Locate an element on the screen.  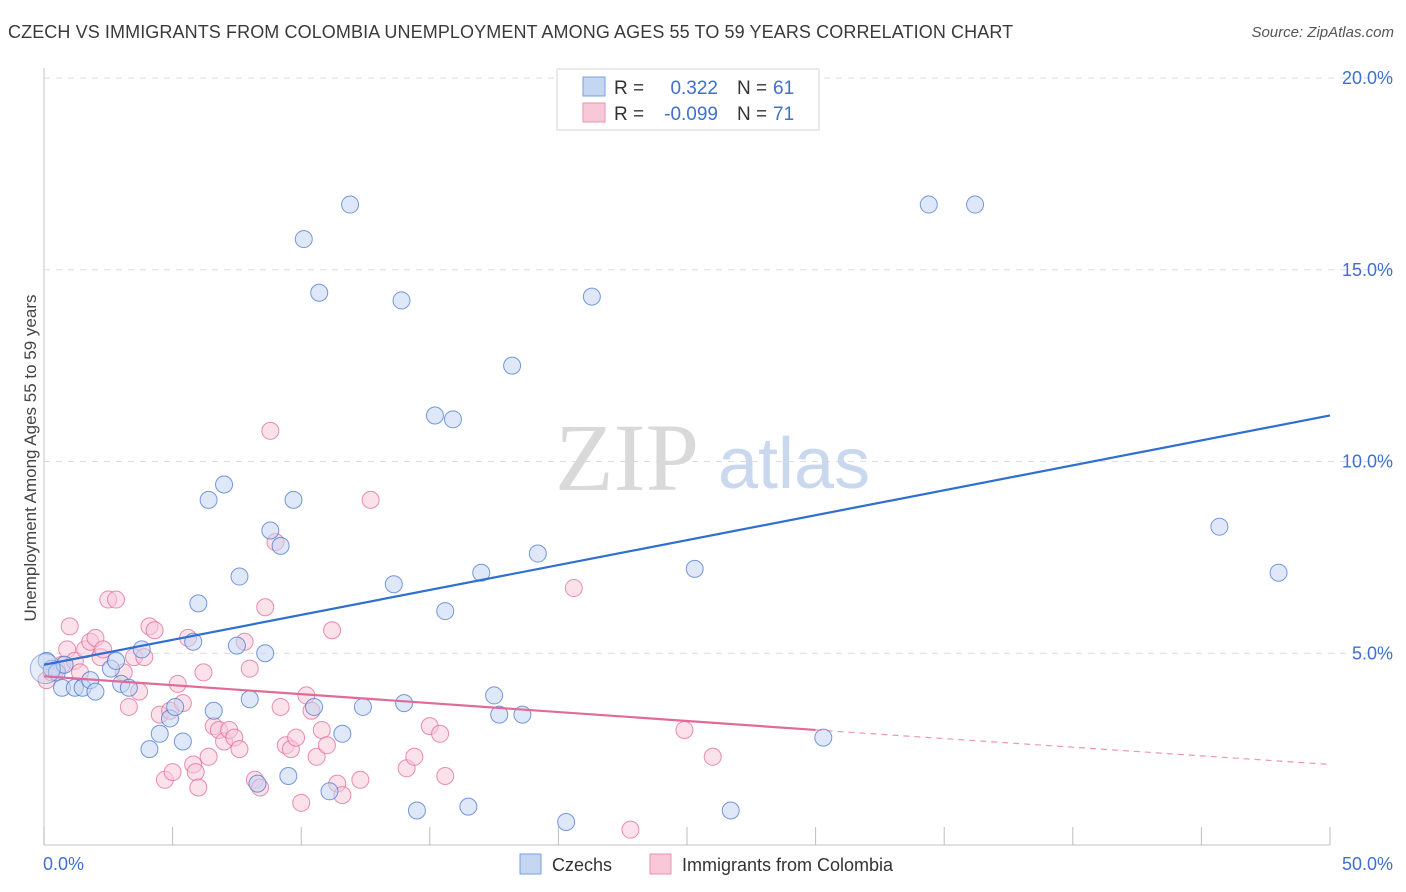
legend-r-label-1: R = is located at coordinates (629, 88).